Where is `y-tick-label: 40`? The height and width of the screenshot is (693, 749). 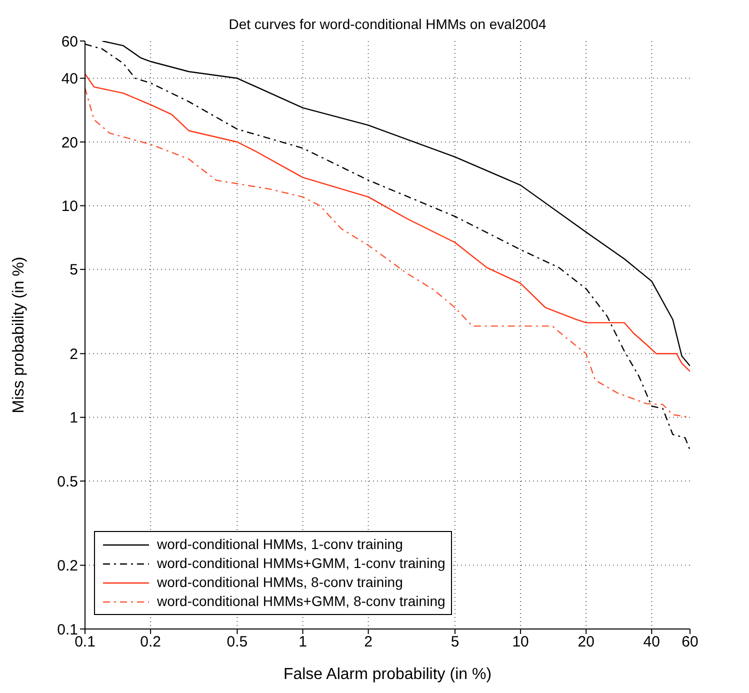
y-tick-label: 40 is located at coordinates (69, 79).